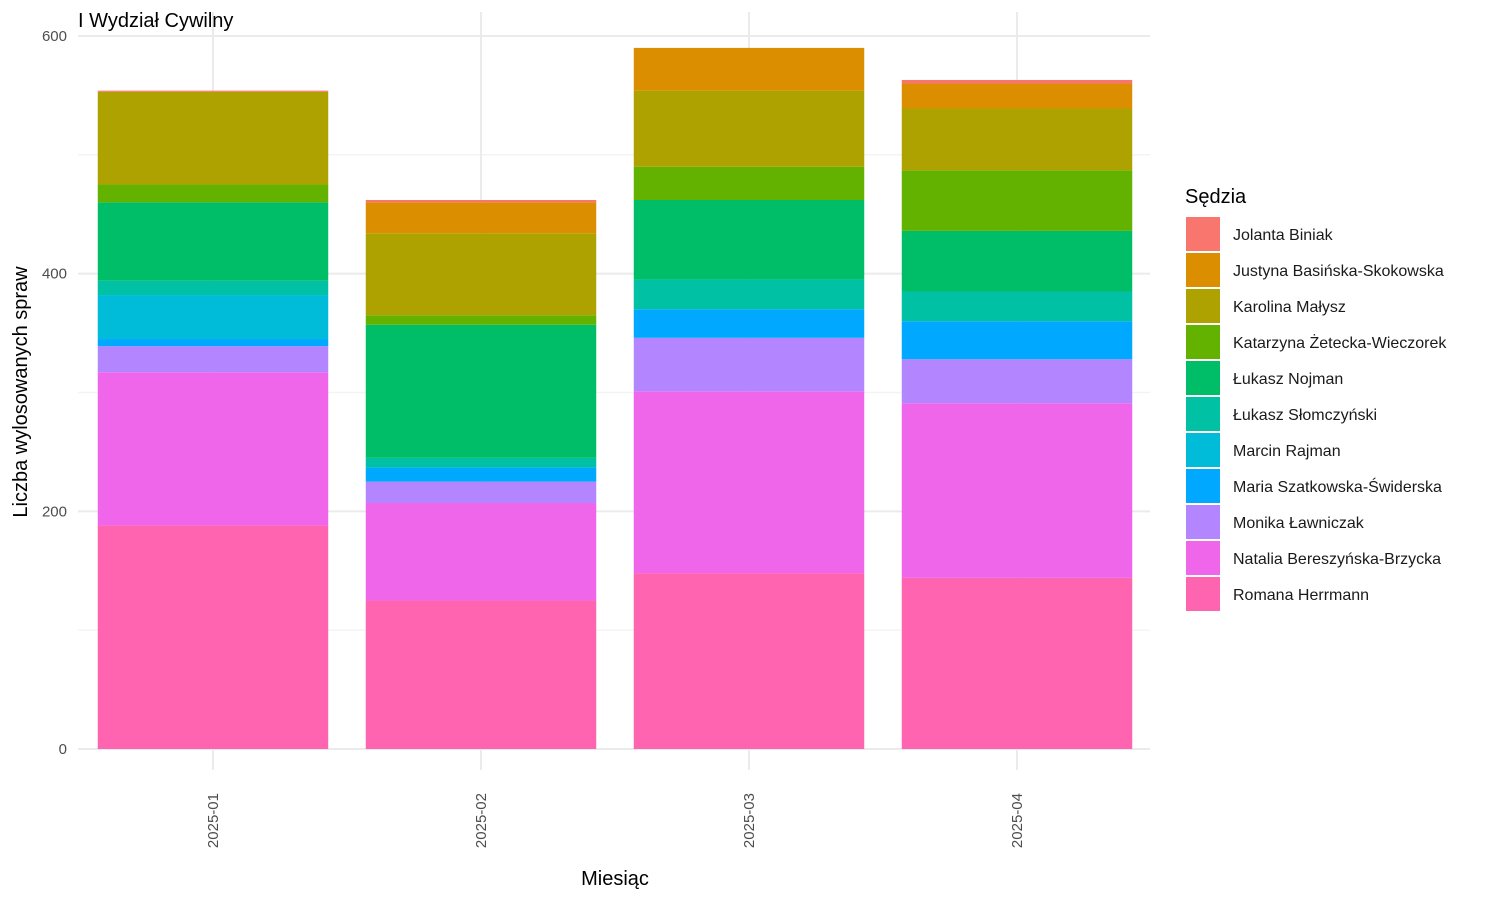  Describe the element at coordinates (155, 21) in the screenshot. I see `chart-title: I Wydział Cywilny` at that location.